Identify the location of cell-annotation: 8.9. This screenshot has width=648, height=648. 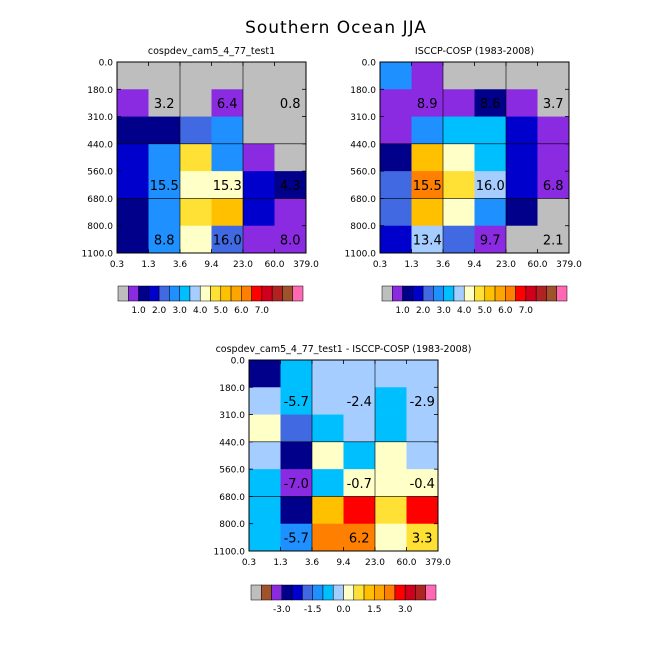
(427, 104).